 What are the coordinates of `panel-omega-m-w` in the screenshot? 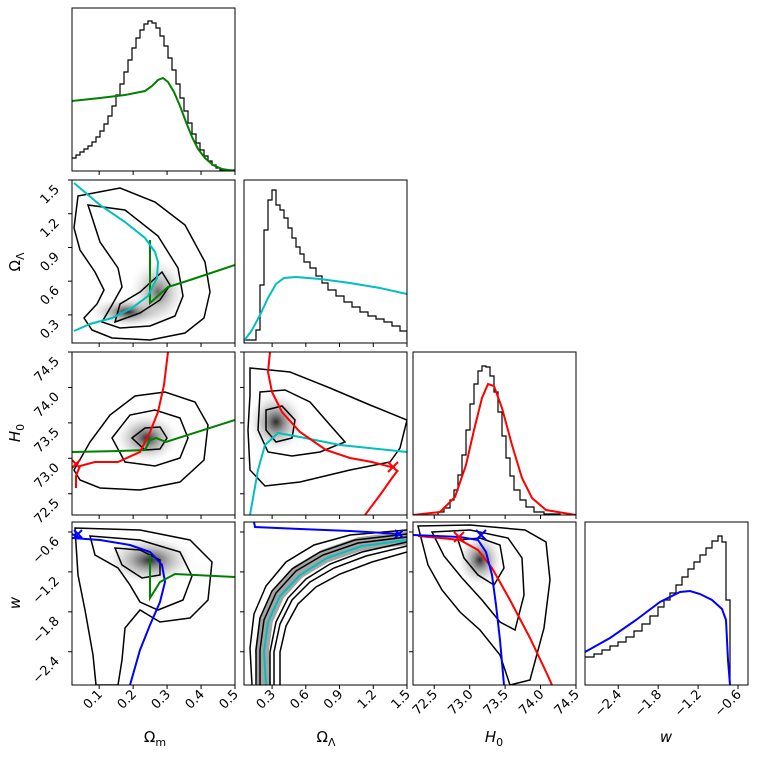 It's located at (153, 606).